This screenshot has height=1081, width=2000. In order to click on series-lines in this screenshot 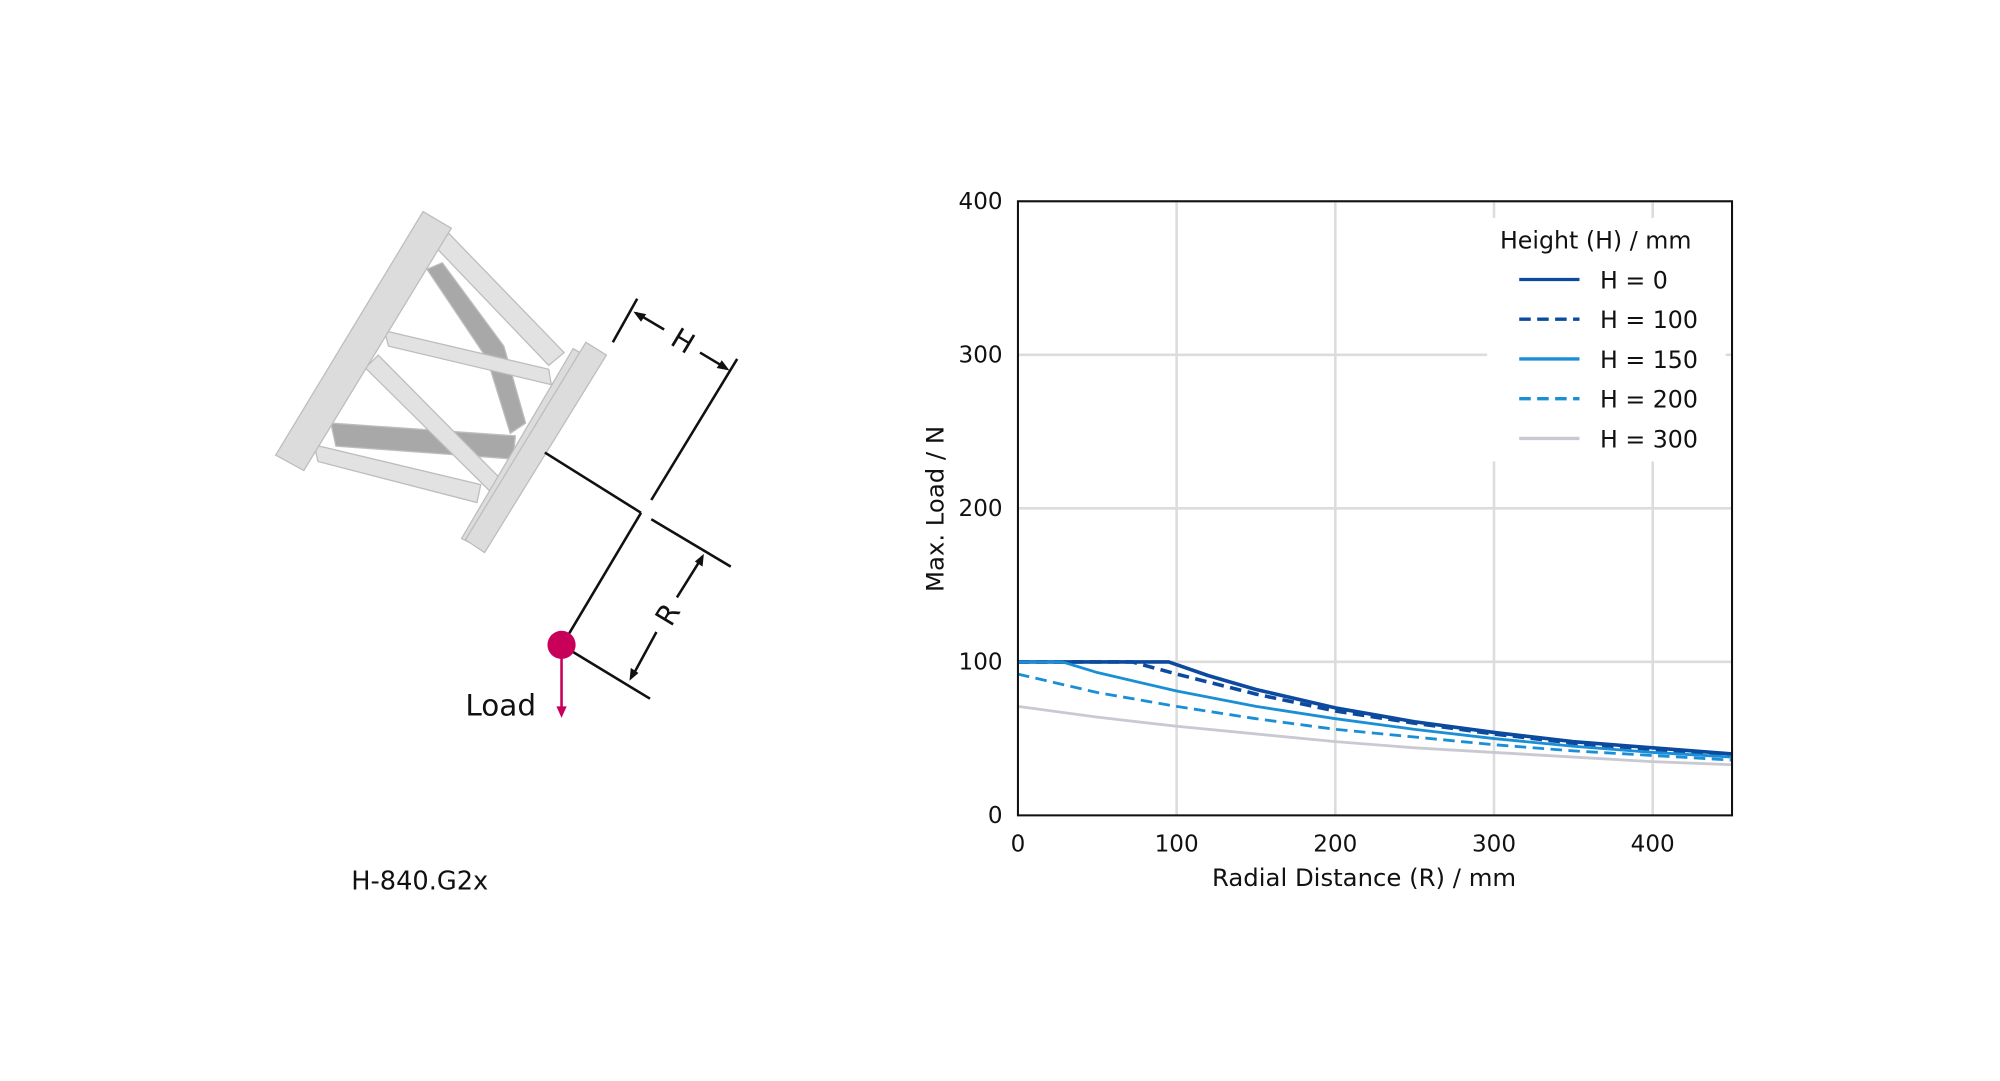, I will do `click(1375, 713)`.